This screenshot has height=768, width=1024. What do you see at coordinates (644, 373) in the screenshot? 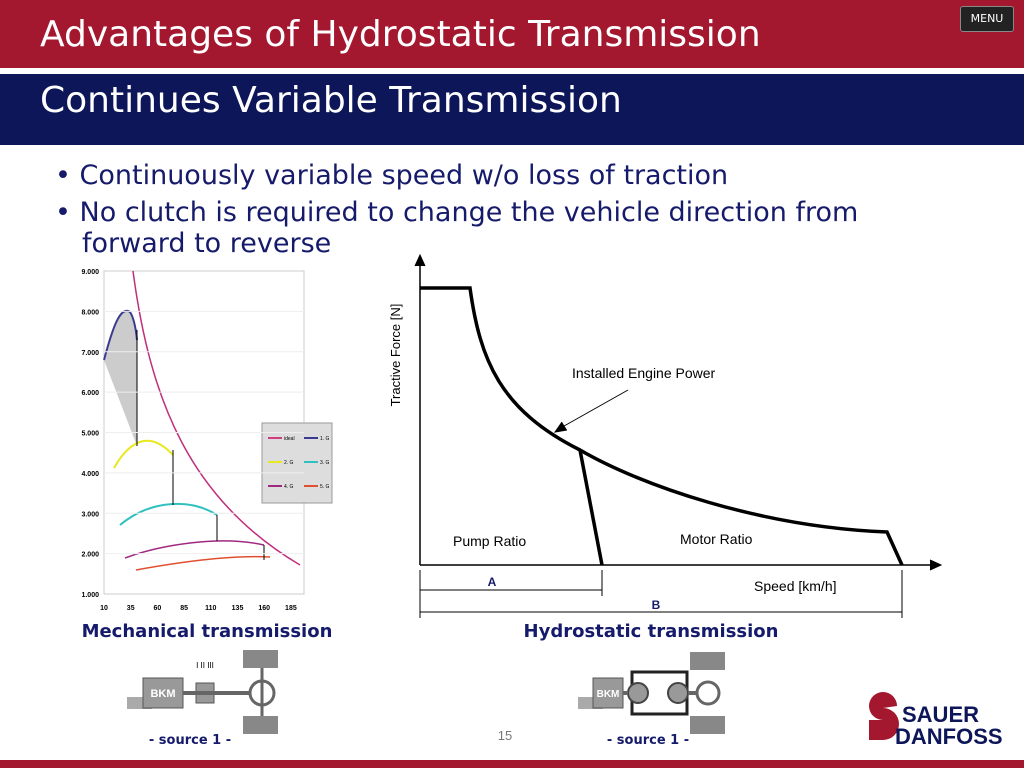
I see `annotation: Installed Engine Power` at bounding box center [644, 373].